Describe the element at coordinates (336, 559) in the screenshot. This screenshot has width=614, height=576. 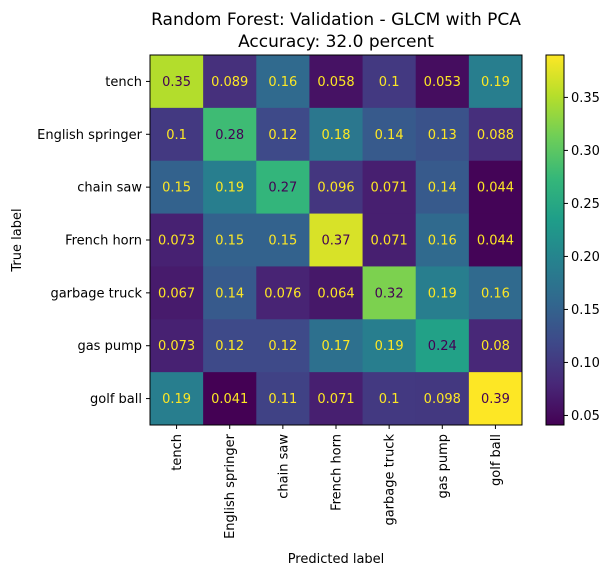
I see `x-axis-label: Predicted label` at that location.